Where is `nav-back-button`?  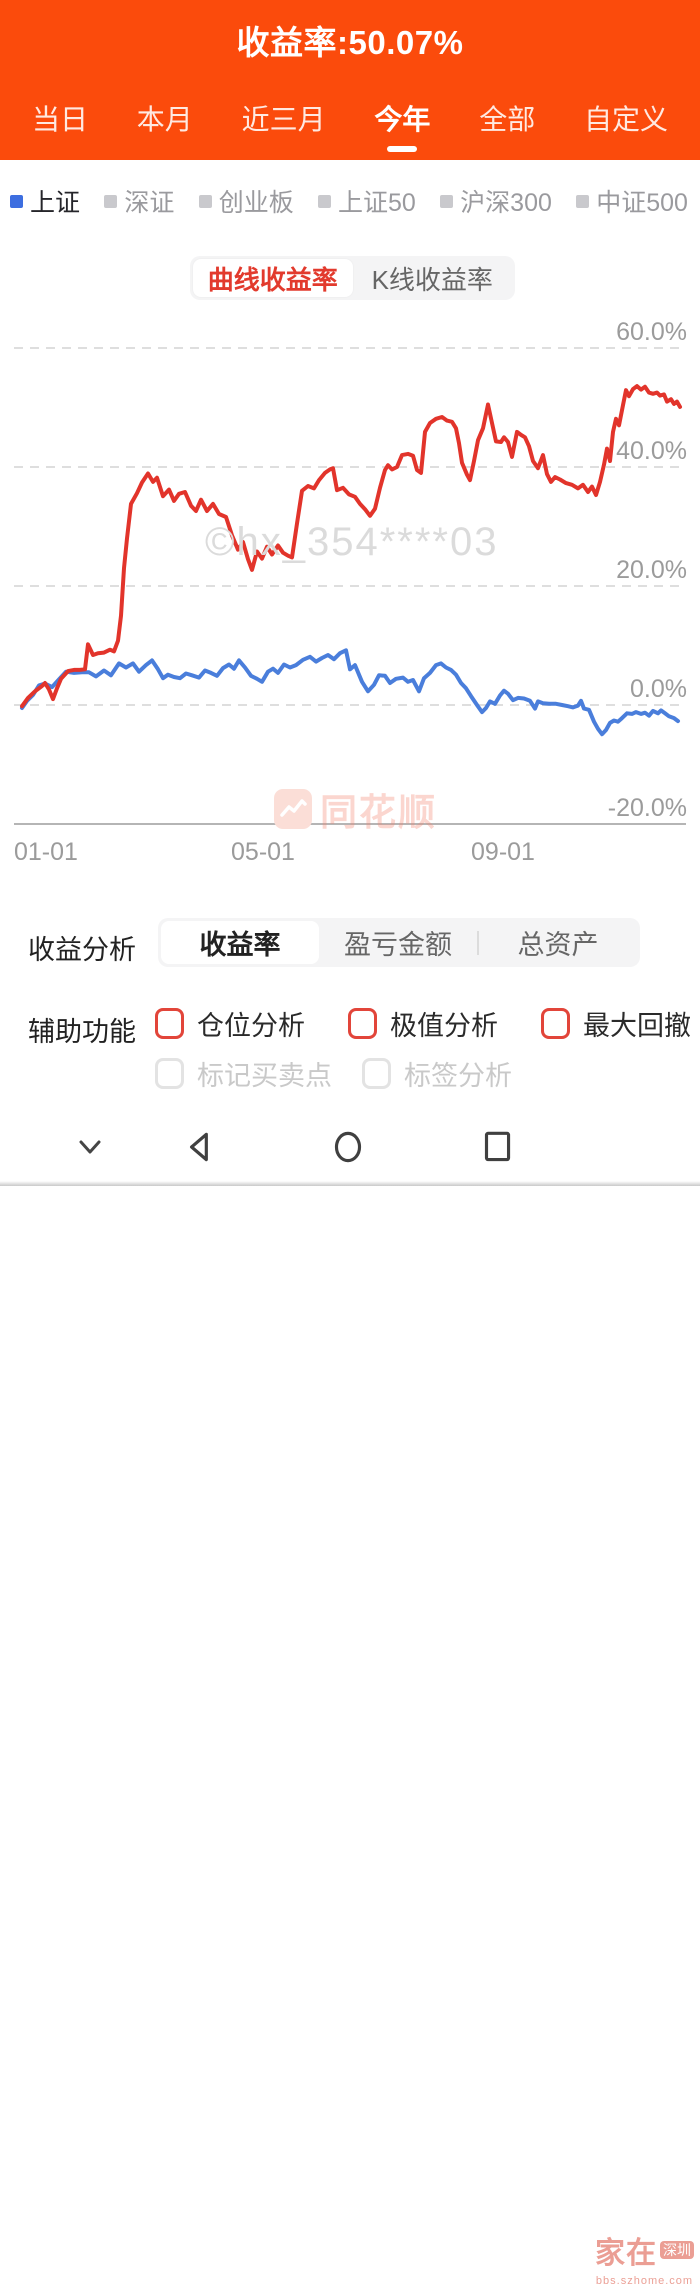 nav-back-button is located at coordinates (200, 1147).